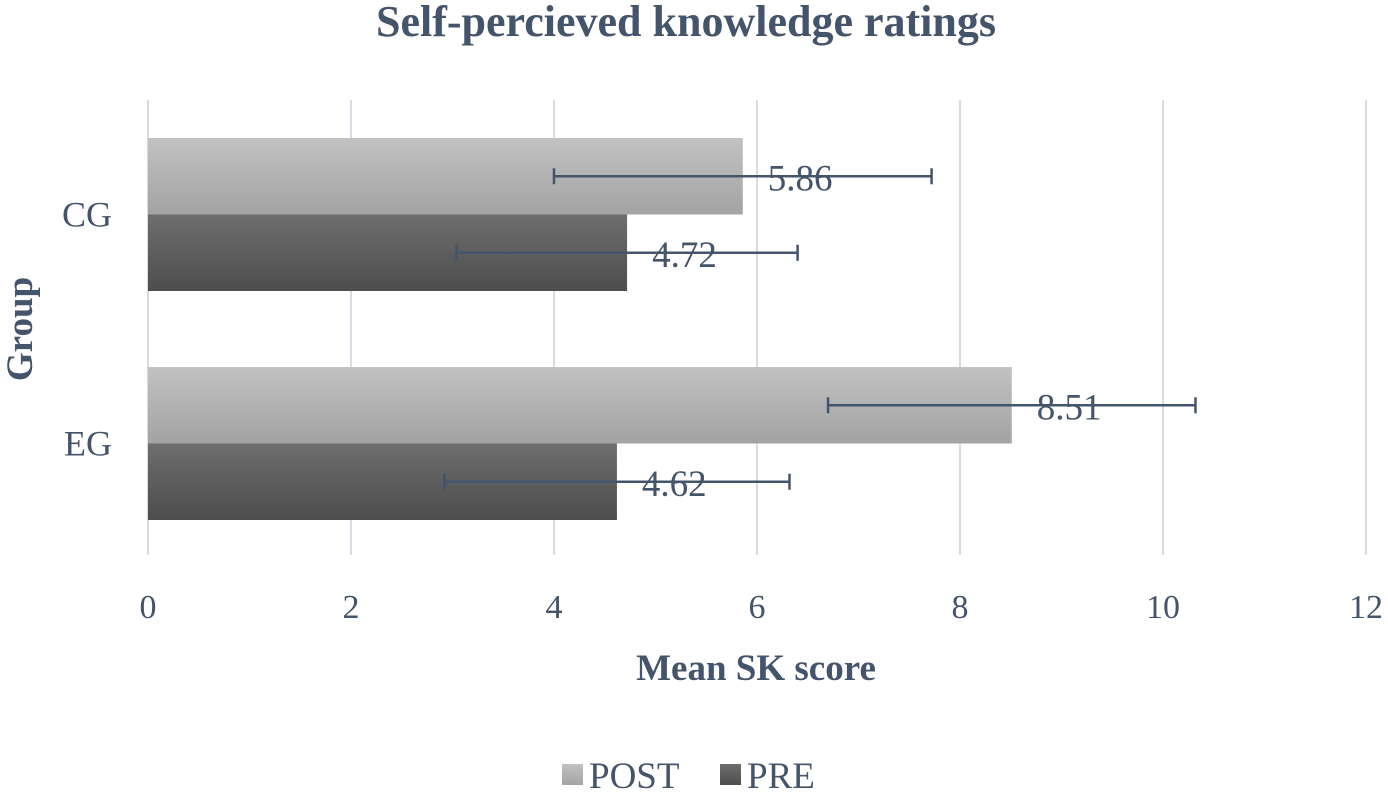 The height and width of the screenshot is (795, 1388). What do you see at coordinates (1163, 607) in the screenshot?
I see `x-tick-label: 10` at bounding box center [1163, 607].